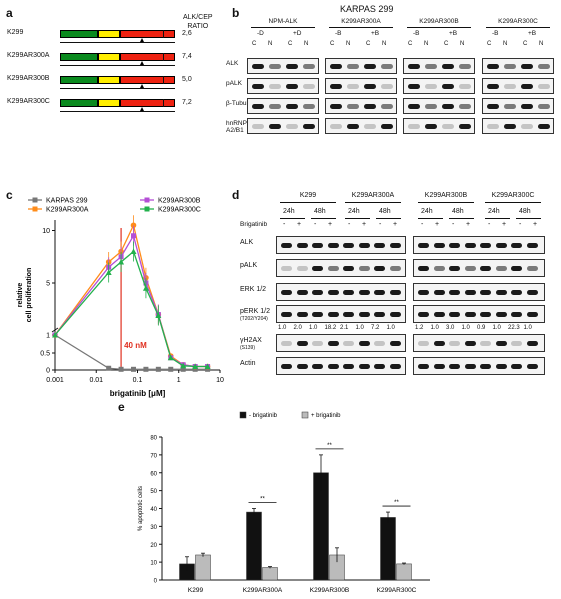  I want to click on time-label: 24h, so click(427, 211).